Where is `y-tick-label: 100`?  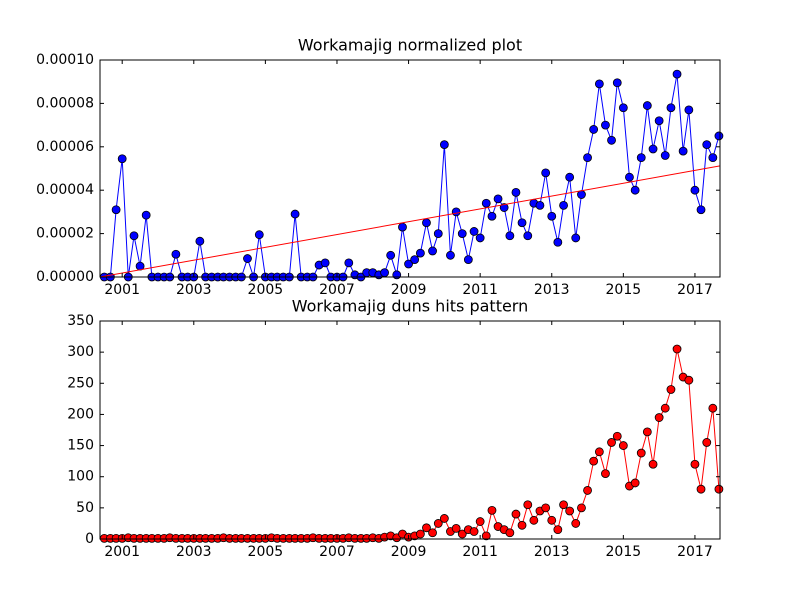
y-tick-label: 100 is located at coordinates (80, 477).